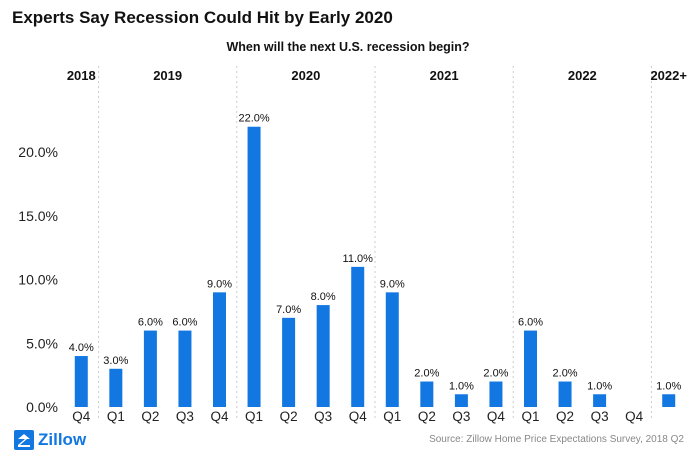 This screenshot has width=696, height=461. I want to click on year-label: 2018, so click(81, 75).